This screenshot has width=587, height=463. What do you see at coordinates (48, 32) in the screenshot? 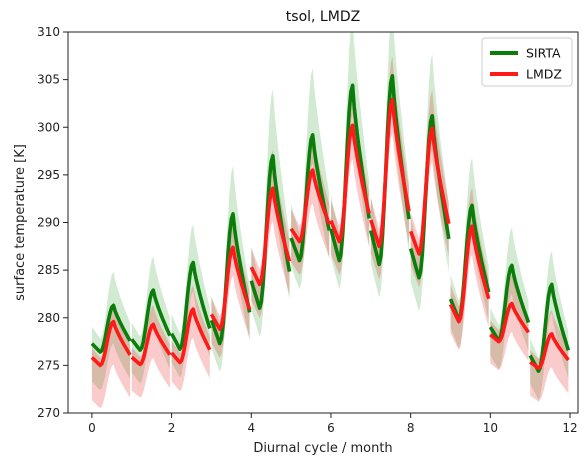
I see `y-tick-label: 310` at bounding box center [48, 32].